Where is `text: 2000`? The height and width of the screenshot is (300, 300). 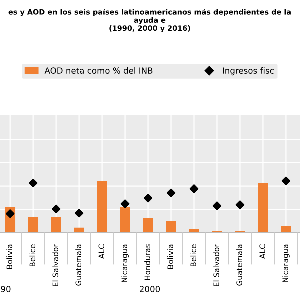 text: 2000 is located at coordinates (150, 289).